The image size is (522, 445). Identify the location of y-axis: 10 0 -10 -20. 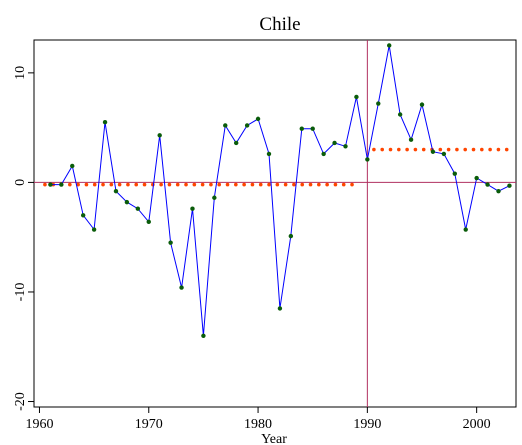
(23, 238).